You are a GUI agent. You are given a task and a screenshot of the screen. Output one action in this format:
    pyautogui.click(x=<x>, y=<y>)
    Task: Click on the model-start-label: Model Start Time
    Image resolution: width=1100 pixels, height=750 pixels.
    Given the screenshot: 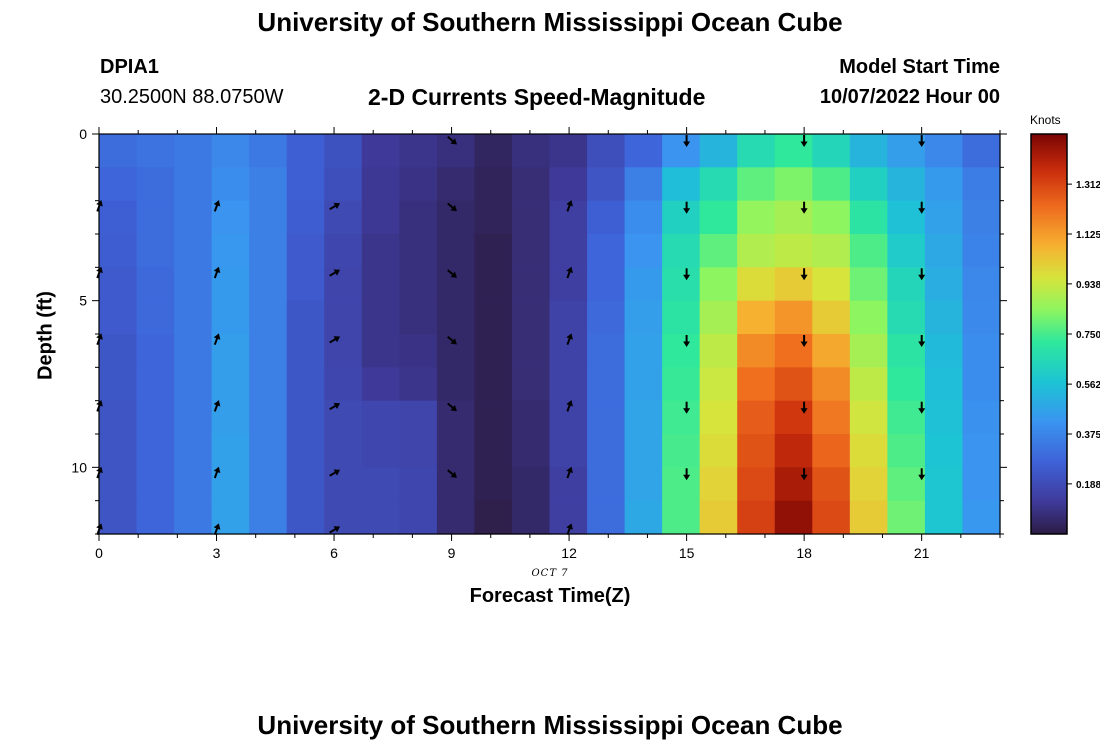 What is the action you would take?
    pyautogui.click(x=919, y=67)
    